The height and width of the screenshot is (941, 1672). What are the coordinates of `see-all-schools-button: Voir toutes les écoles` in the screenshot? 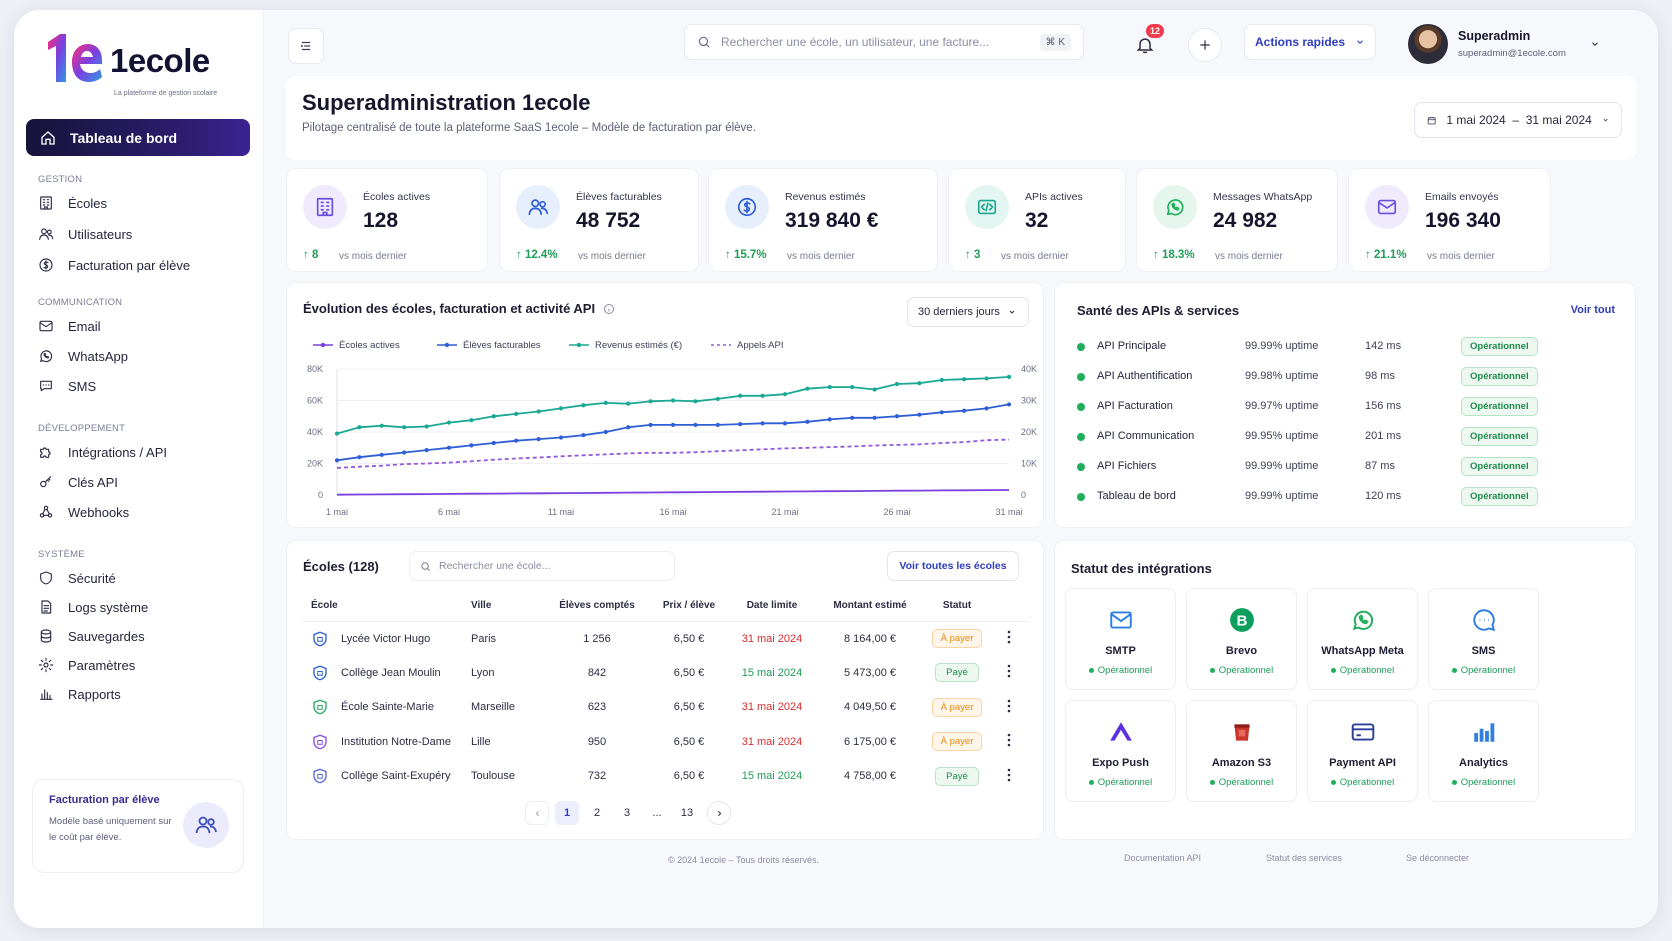 It's located at (953, 566).